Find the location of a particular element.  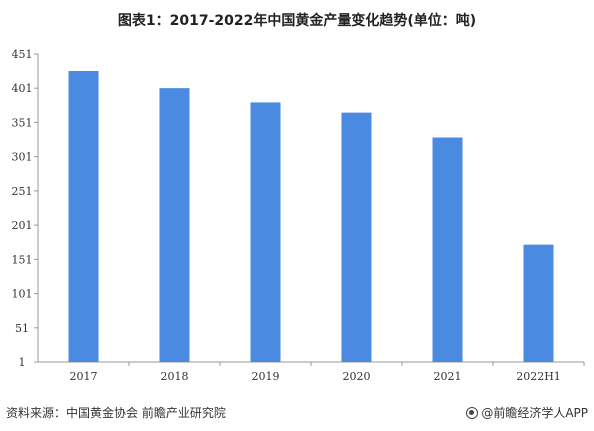

bar-2018 is located at coordinates (174, 225).